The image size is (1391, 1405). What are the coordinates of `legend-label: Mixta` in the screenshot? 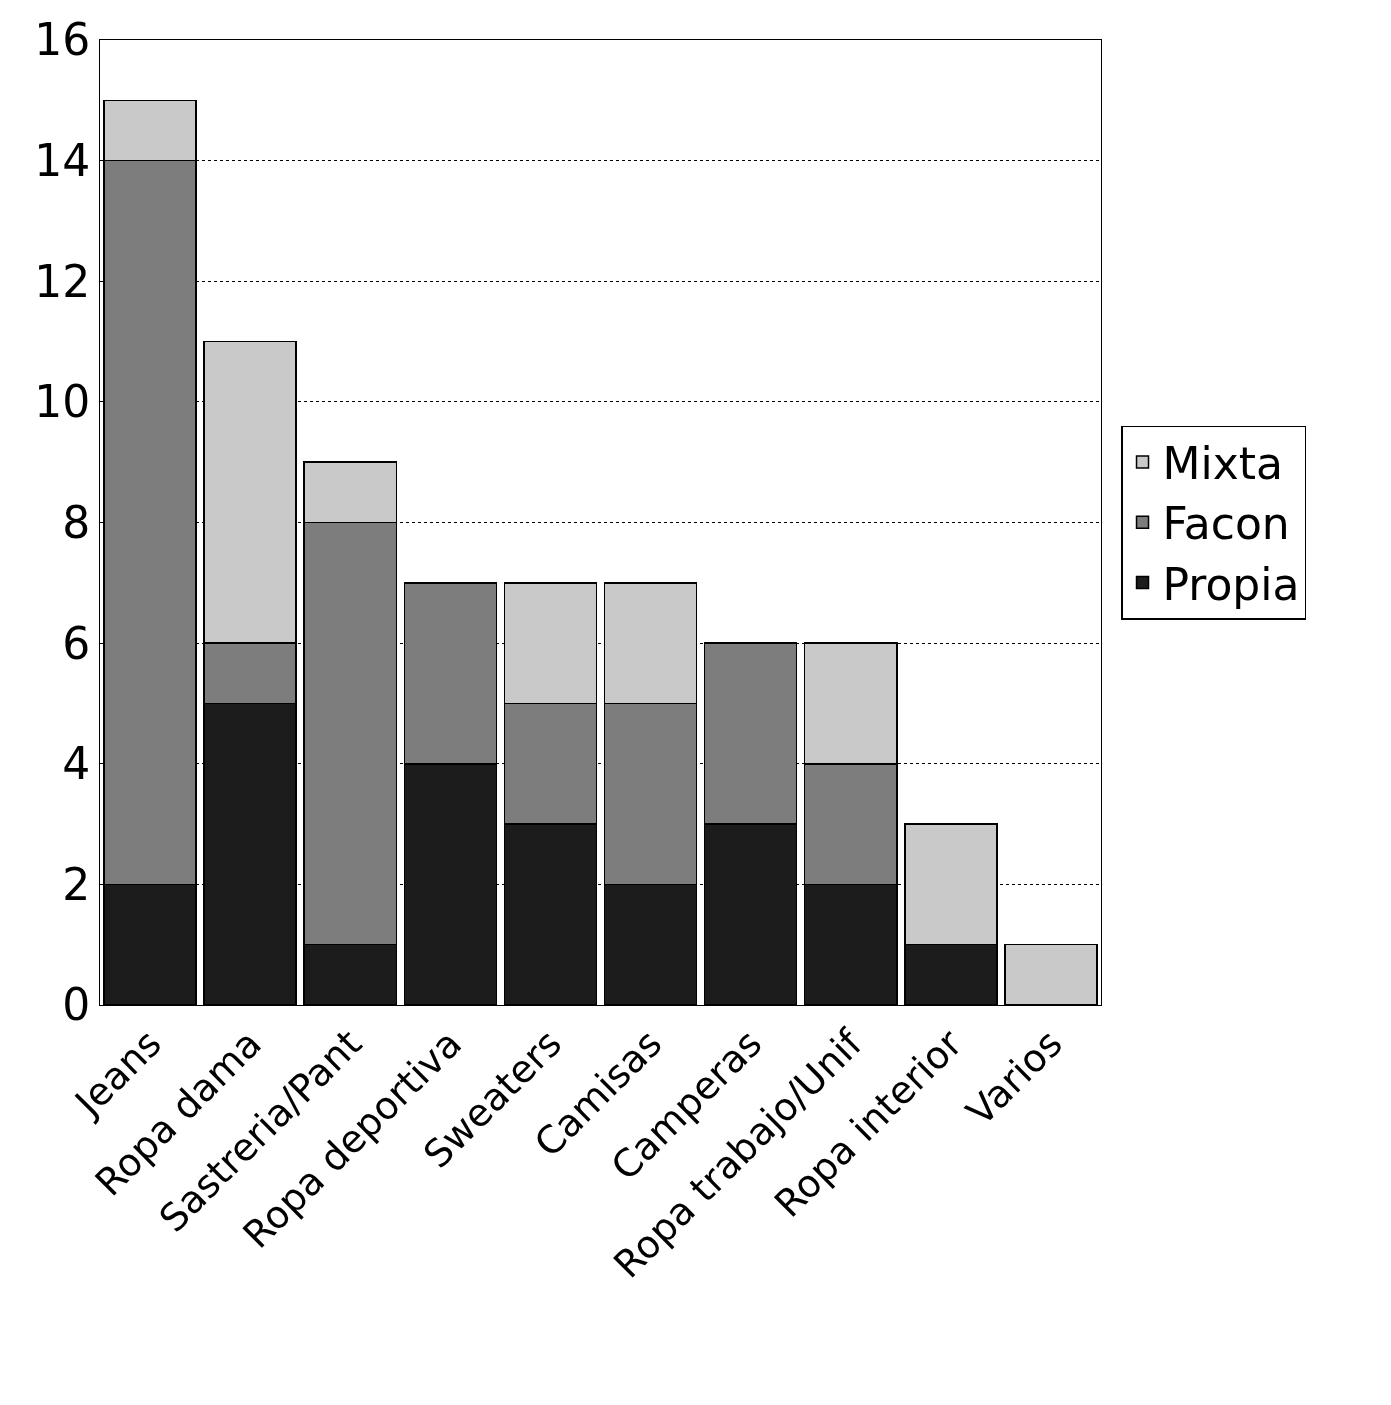 It's located at (1222, 464).